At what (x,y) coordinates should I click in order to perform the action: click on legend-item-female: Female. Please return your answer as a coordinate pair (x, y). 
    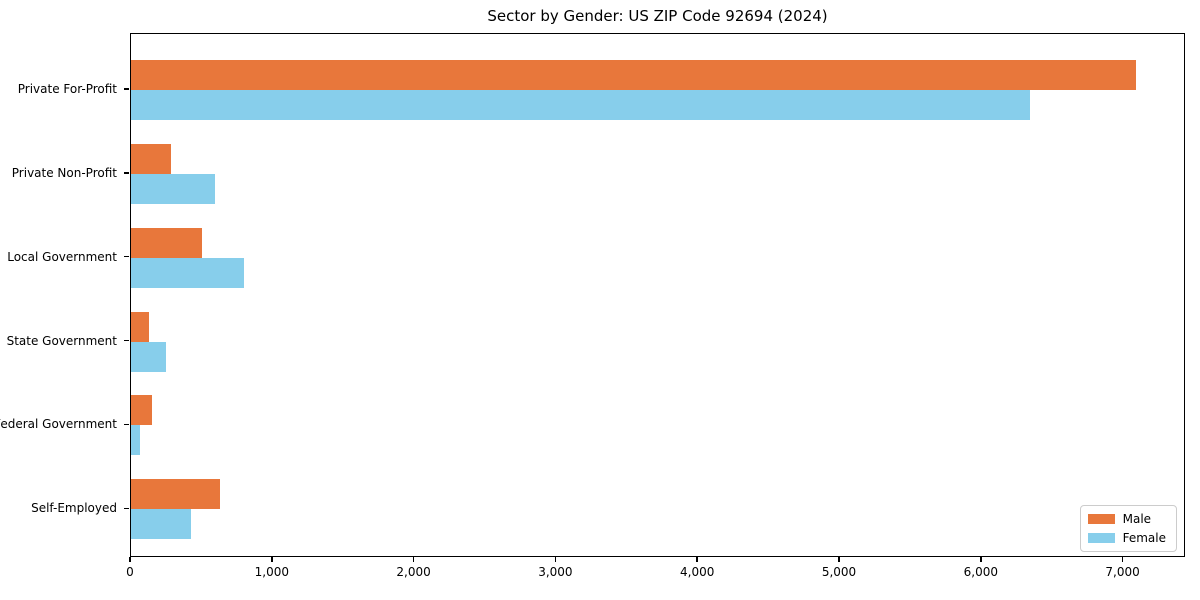
    Looking at the image, I should click on (1126, 538).